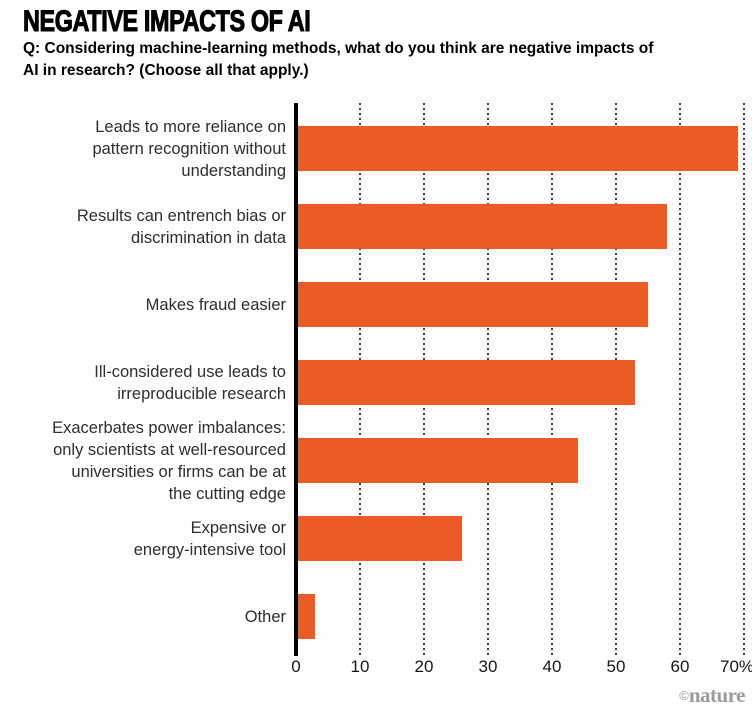  I want to click on source-credit: ©nature, so click(712, 695).